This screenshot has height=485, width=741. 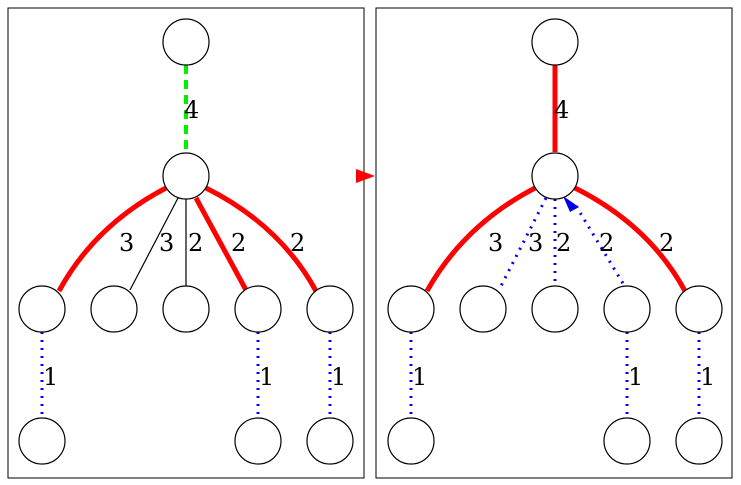 I want to click on right-arrowhead-icon, so click(x=571, y=204).